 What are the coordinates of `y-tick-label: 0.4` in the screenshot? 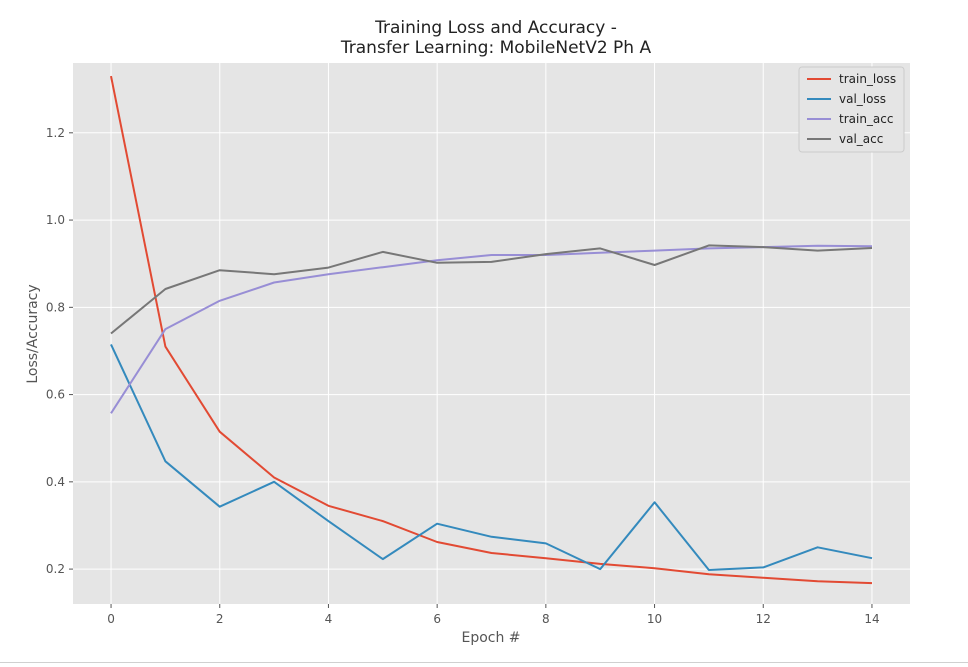 It's located at (55, 482).